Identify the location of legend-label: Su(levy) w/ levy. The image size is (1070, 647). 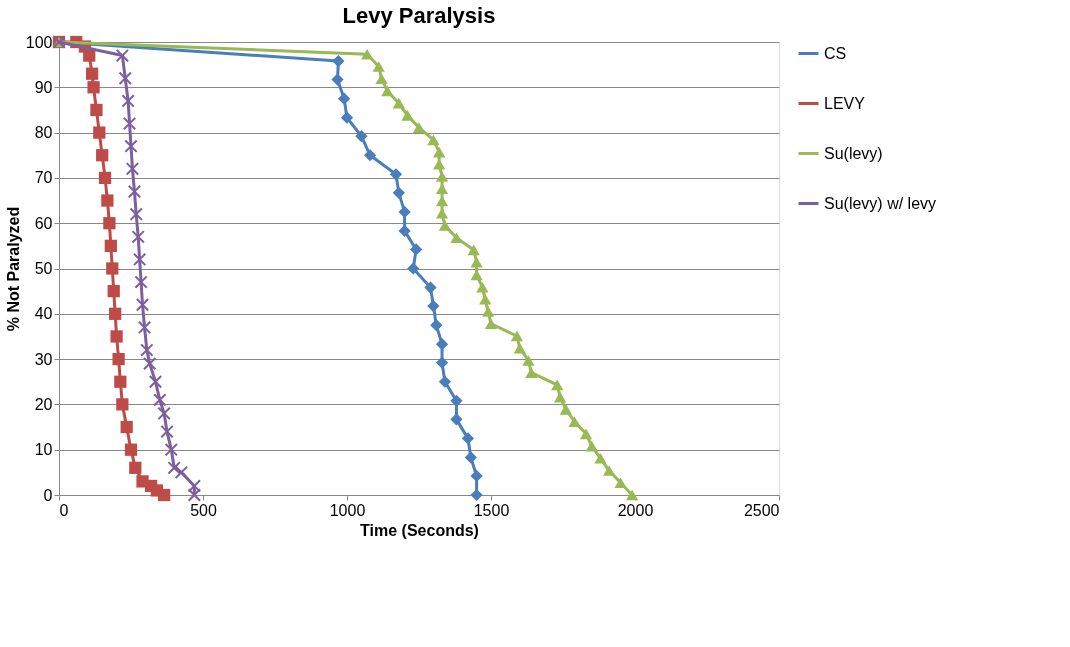
(880, 203).